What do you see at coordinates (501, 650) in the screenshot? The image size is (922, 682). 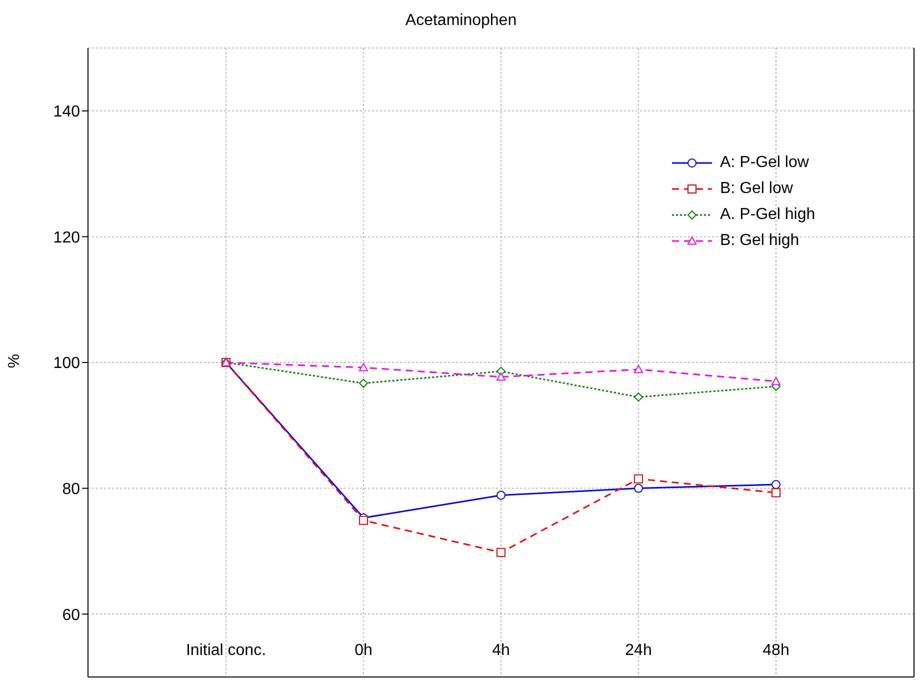 I see `x-tick-label: 4h` at bounding box center [501, 650].